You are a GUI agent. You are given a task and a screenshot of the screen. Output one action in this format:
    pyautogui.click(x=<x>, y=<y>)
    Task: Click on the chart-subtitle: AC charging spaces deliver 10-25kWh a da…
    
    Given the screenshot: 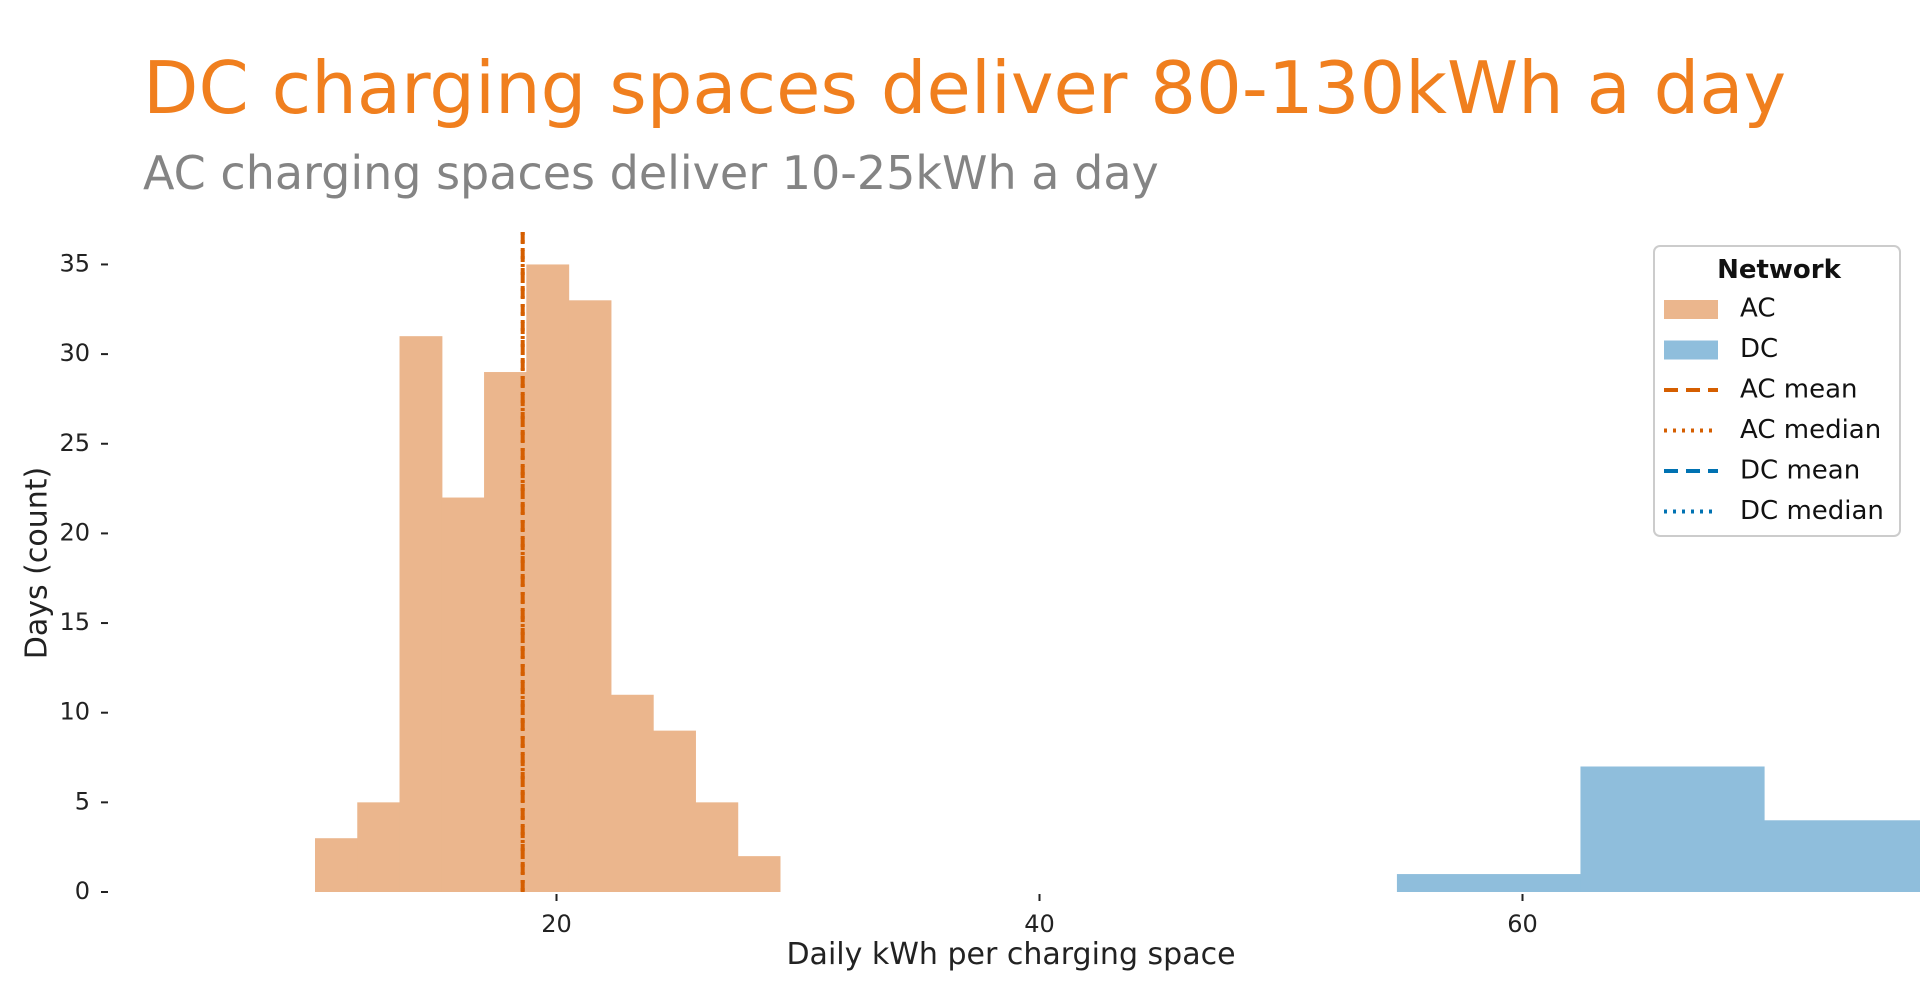 What is the action you would take?
    pyautogui.click(x=651, y=173)
    